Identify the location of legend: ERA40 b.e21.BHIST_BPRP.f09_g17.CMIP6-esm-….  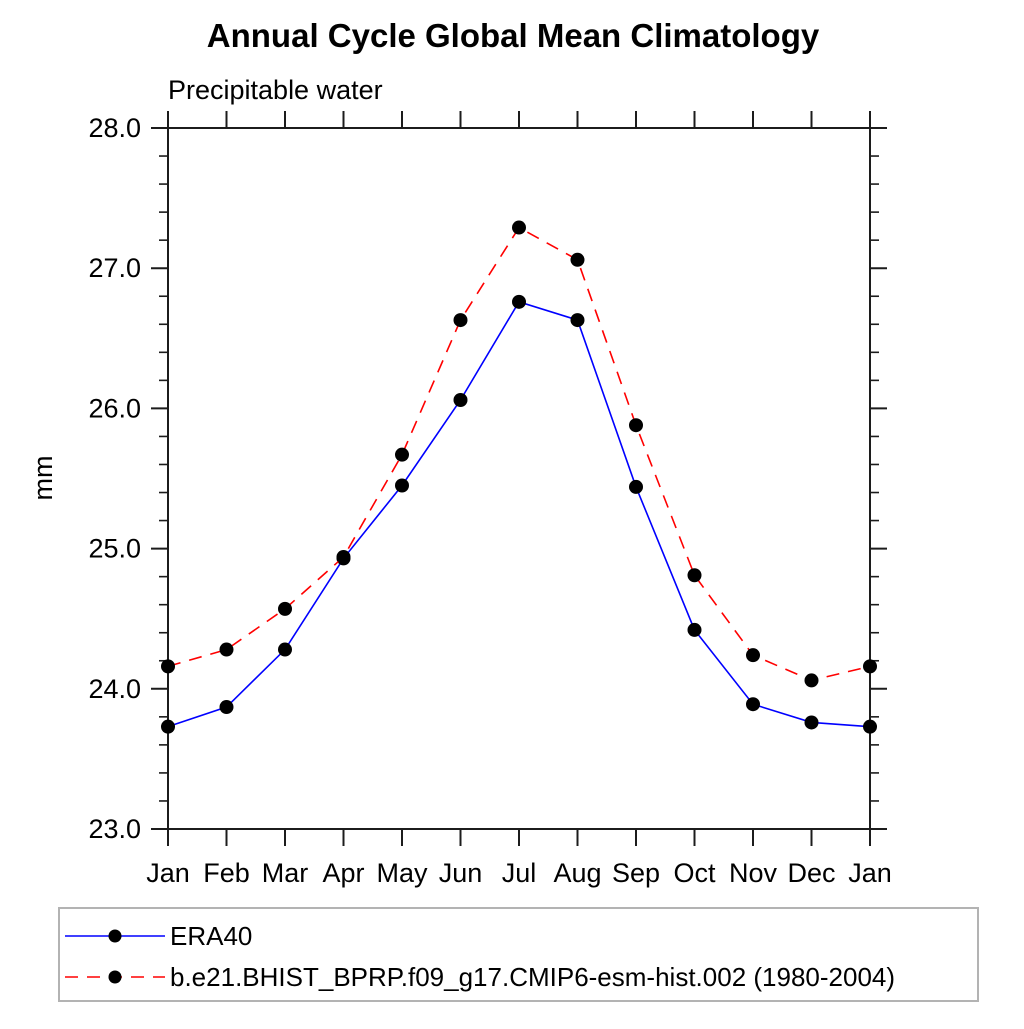
(518, 954).